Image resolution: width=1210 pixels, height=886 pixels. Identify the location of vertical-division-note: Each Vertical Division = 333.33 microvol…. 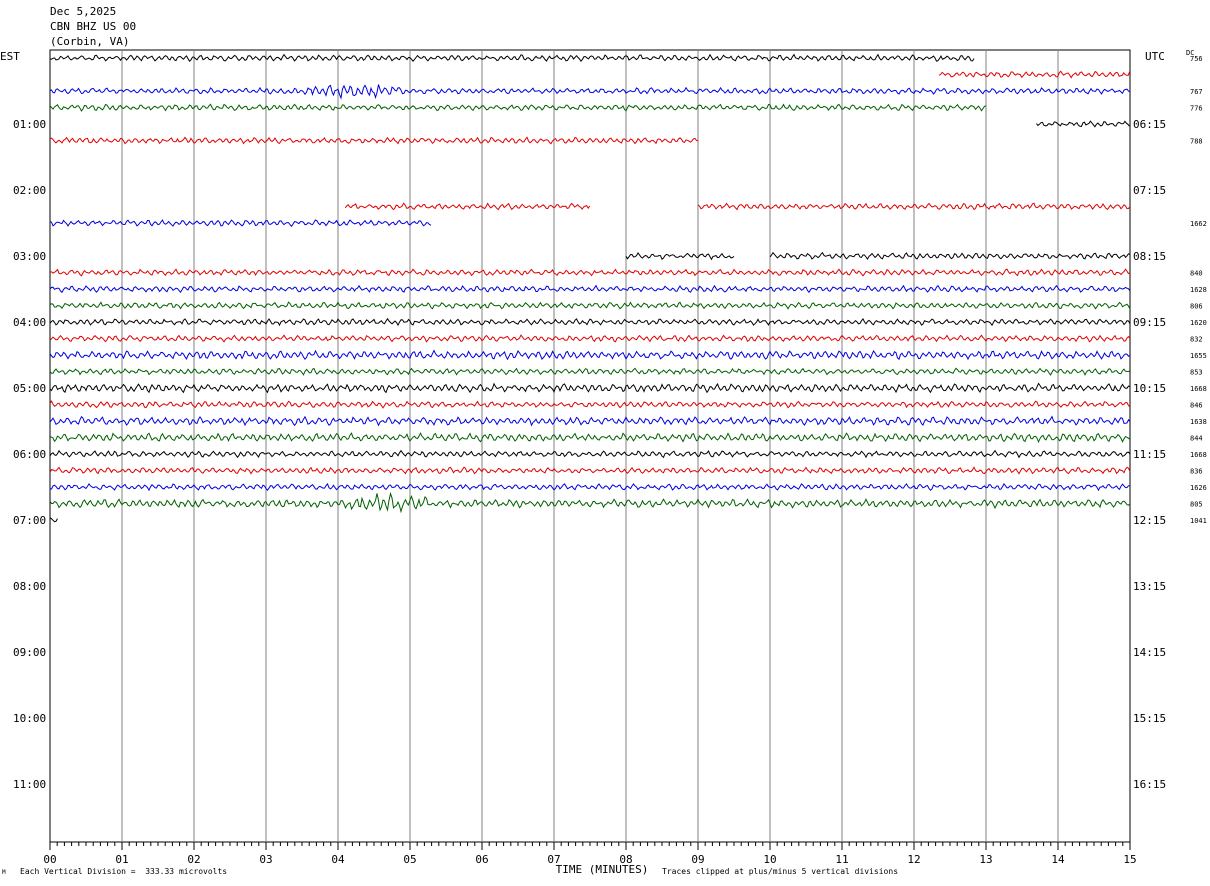
(124, 871).